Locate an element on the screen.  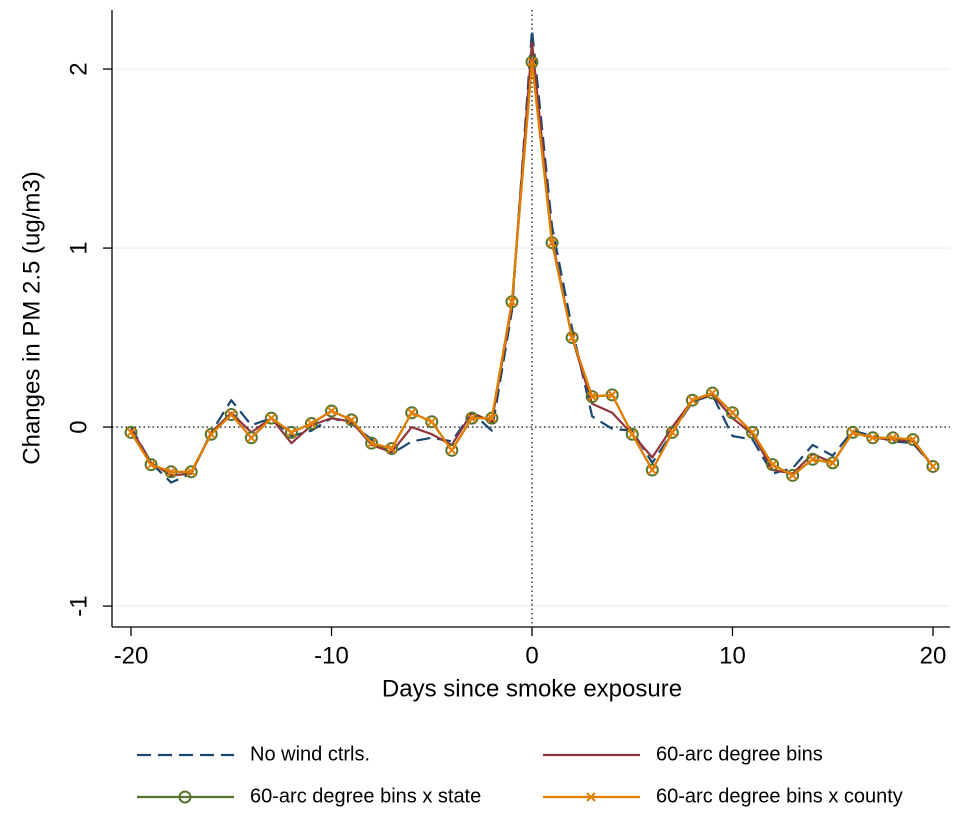
y-tick-label: 0 is located at coordinates (78, 426).